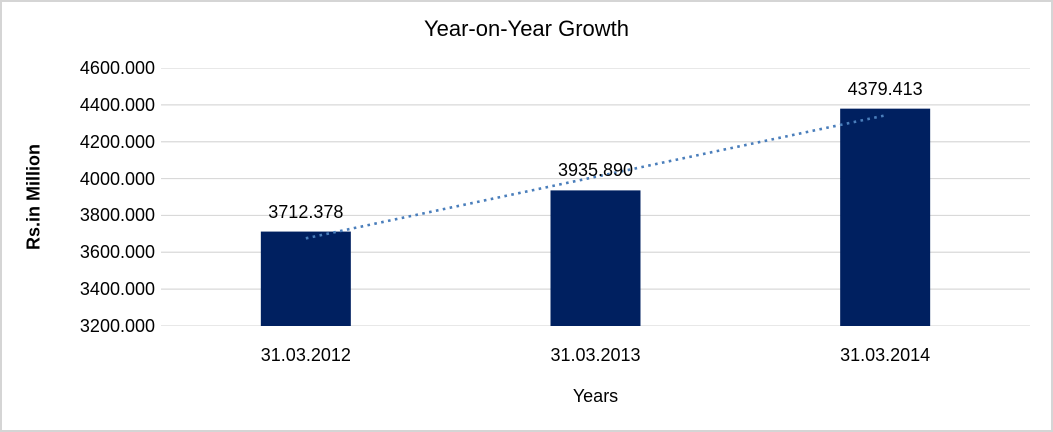  I want to click on x-category-label: 31.03.2012, so click(305, 355).